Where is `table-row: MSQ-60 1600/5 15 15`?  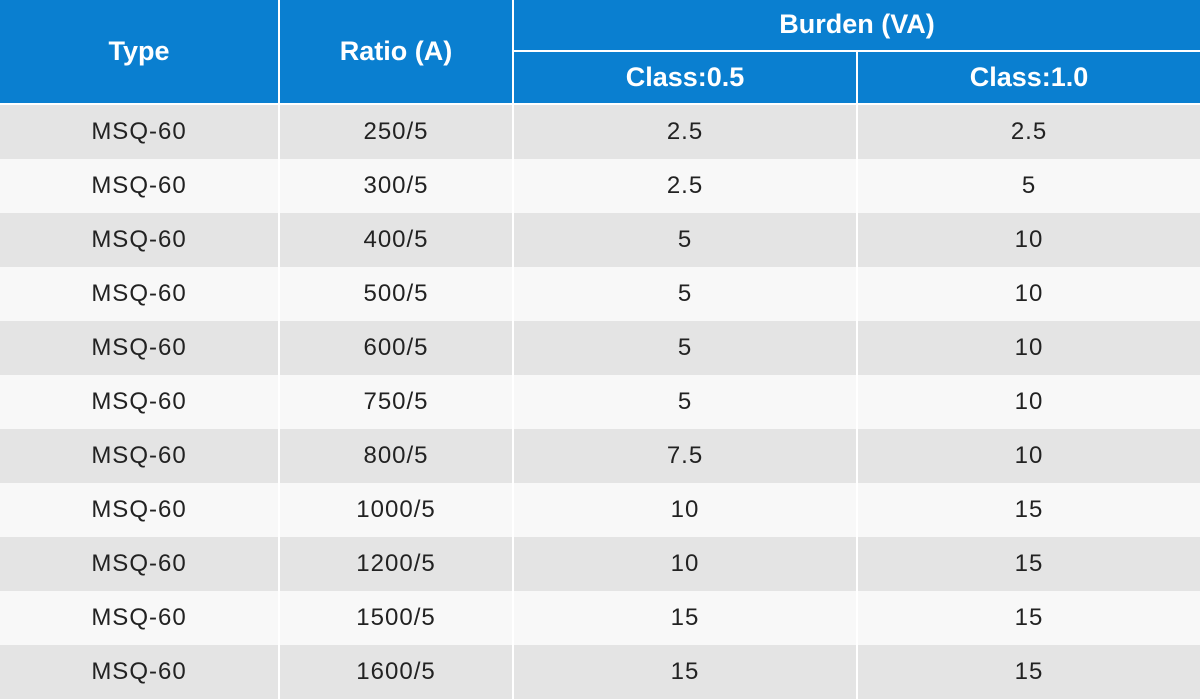
table-row: MSQ-60 1600/5 15 15 is located at coordinates (600, 672).